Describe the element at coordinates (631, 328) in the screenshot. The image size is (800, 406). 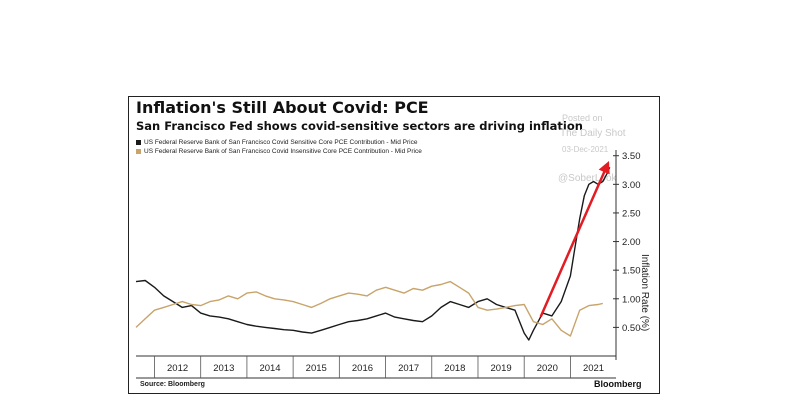
I see `y-tick-label-0: 0.50` at that location.